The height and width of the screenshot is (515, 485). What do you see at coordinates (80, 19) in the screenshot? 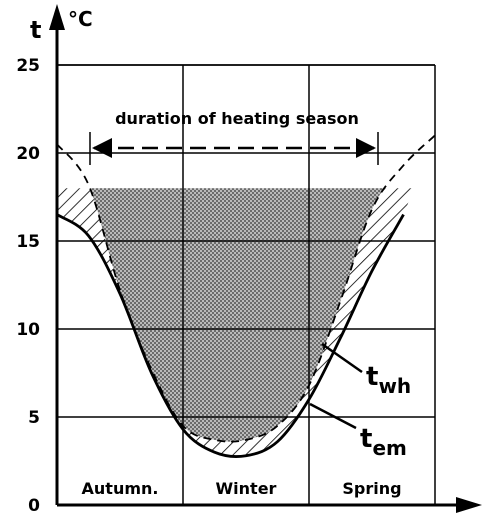
I see `y-axis-unit: °C` at bounding box center [80, 19].